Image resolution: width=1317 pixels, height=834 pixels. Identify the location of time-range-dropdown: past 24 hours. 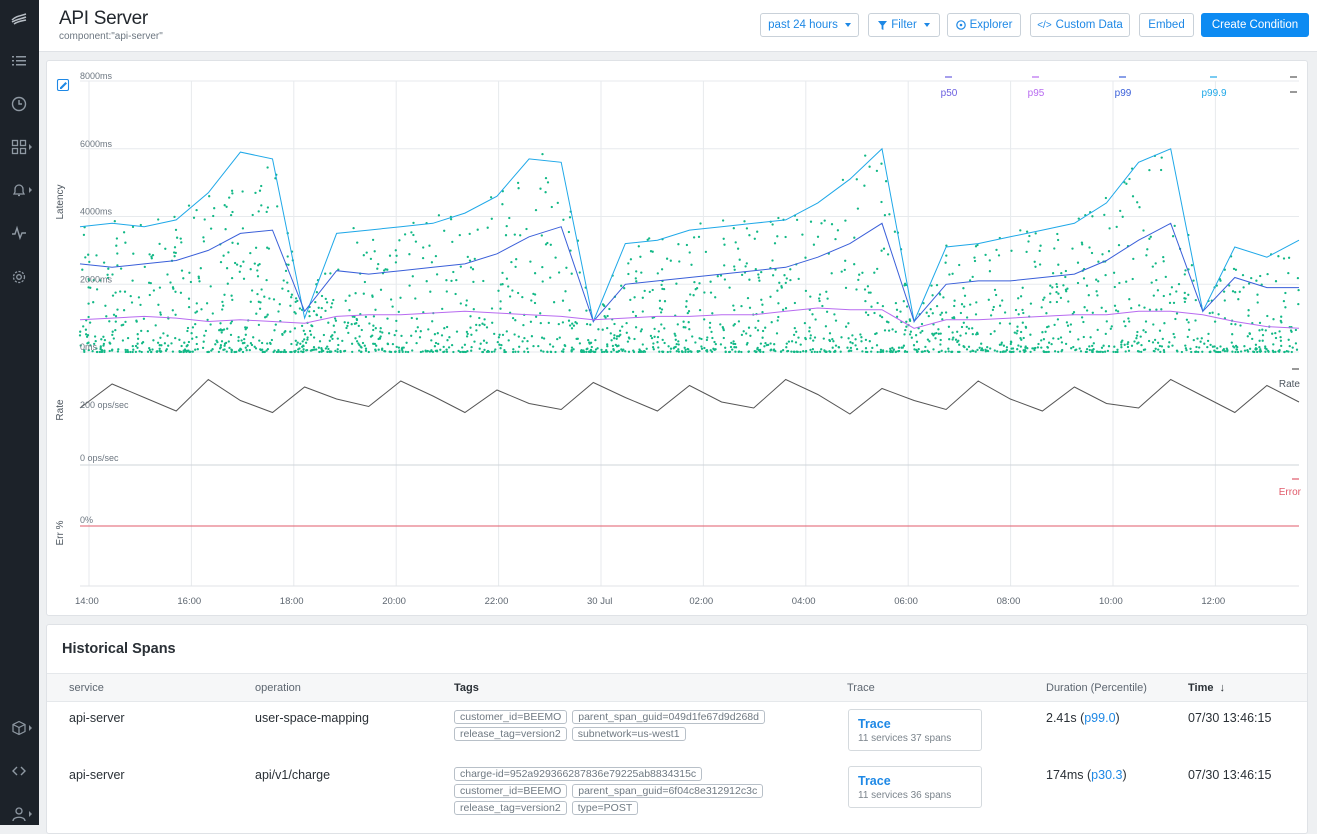
(809, 25).